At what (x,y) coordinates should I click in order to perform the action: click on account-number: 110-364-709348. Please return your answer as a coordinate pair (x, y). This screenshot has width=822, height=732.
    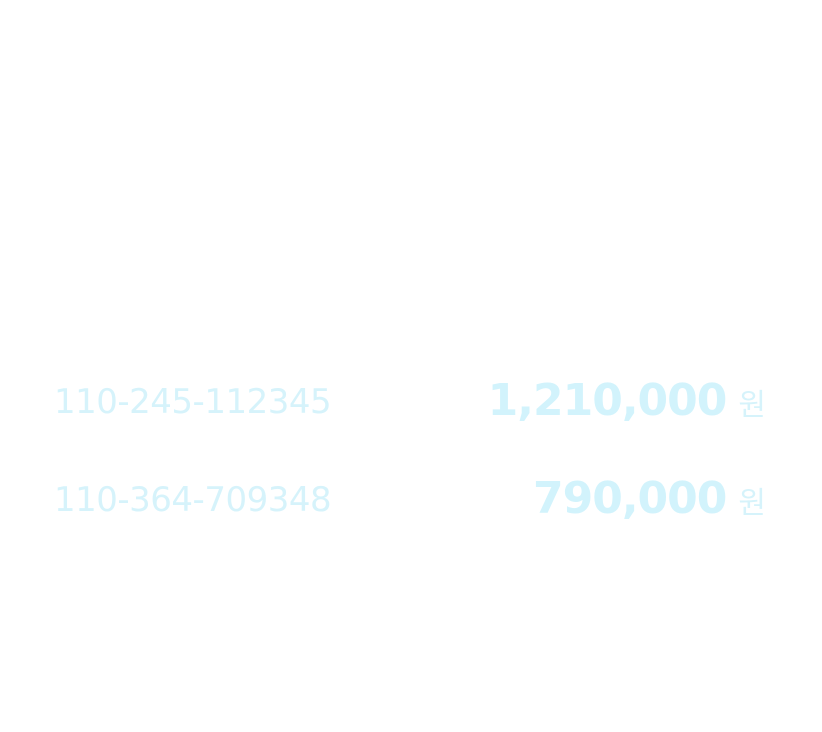
    Looking at the image, I should click on (192, 500).